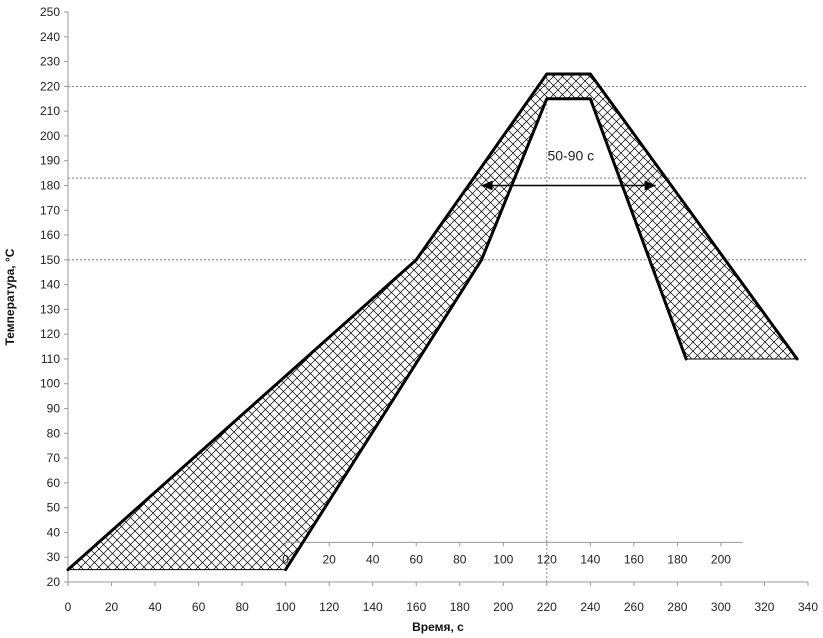  What do you see at coordinates (721, 559) in the screenshot?
I see `inner-x-tick-label: 200` at bounding box center [721, 559].